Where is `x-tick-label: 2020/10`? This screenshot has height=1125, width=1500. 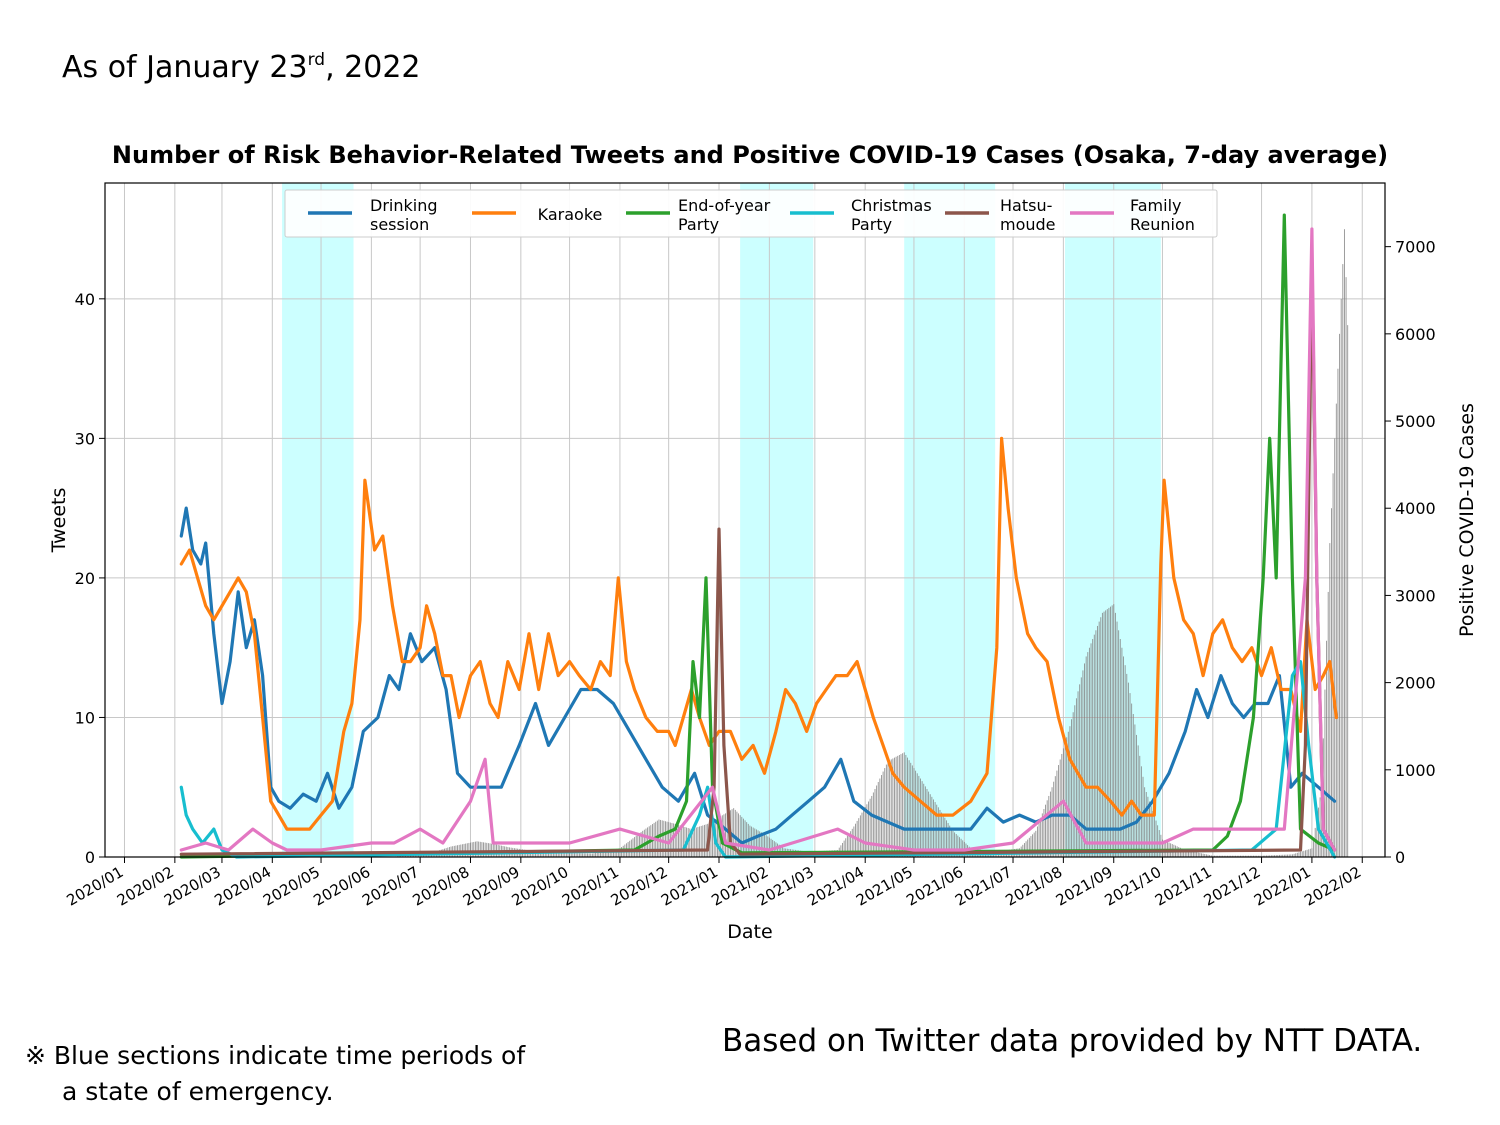 x-tick-label: 2020/10 is located at coordinates (540, 886).